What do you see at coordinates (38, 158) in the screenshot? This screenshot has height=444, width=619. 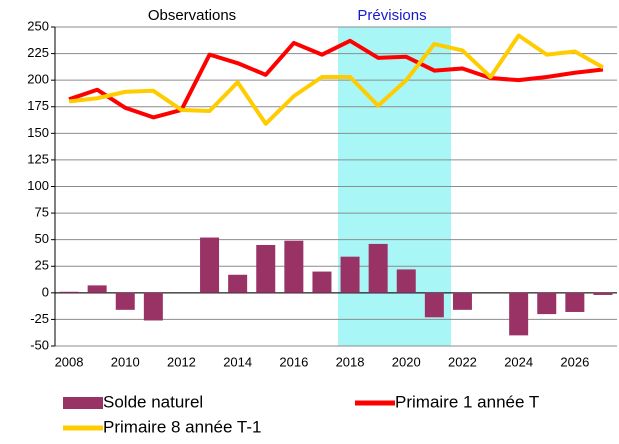 I see `y-tick-label: 125` at bounding box center [38, 158].